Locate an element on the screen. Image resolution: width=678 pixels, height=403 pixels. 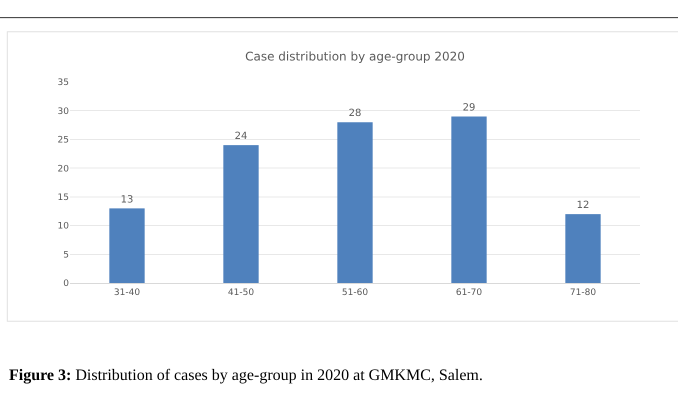
y-tick-label: 5 is located at coordinates (66, 255).